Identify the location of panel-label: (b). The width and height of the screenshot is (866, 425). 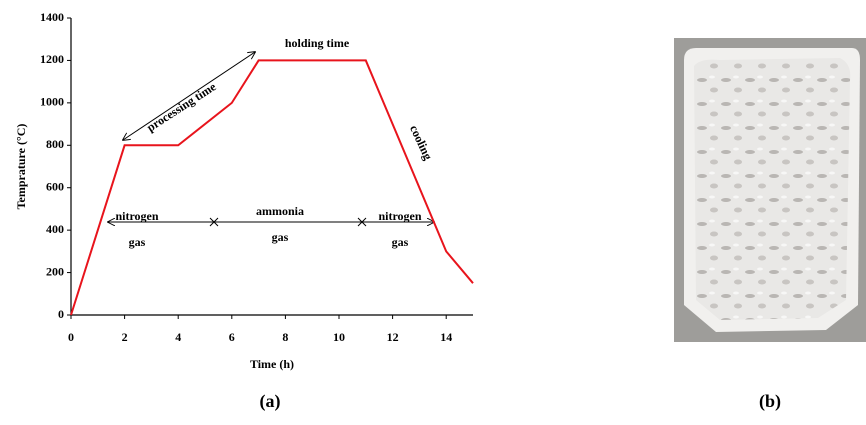
(770, 401).